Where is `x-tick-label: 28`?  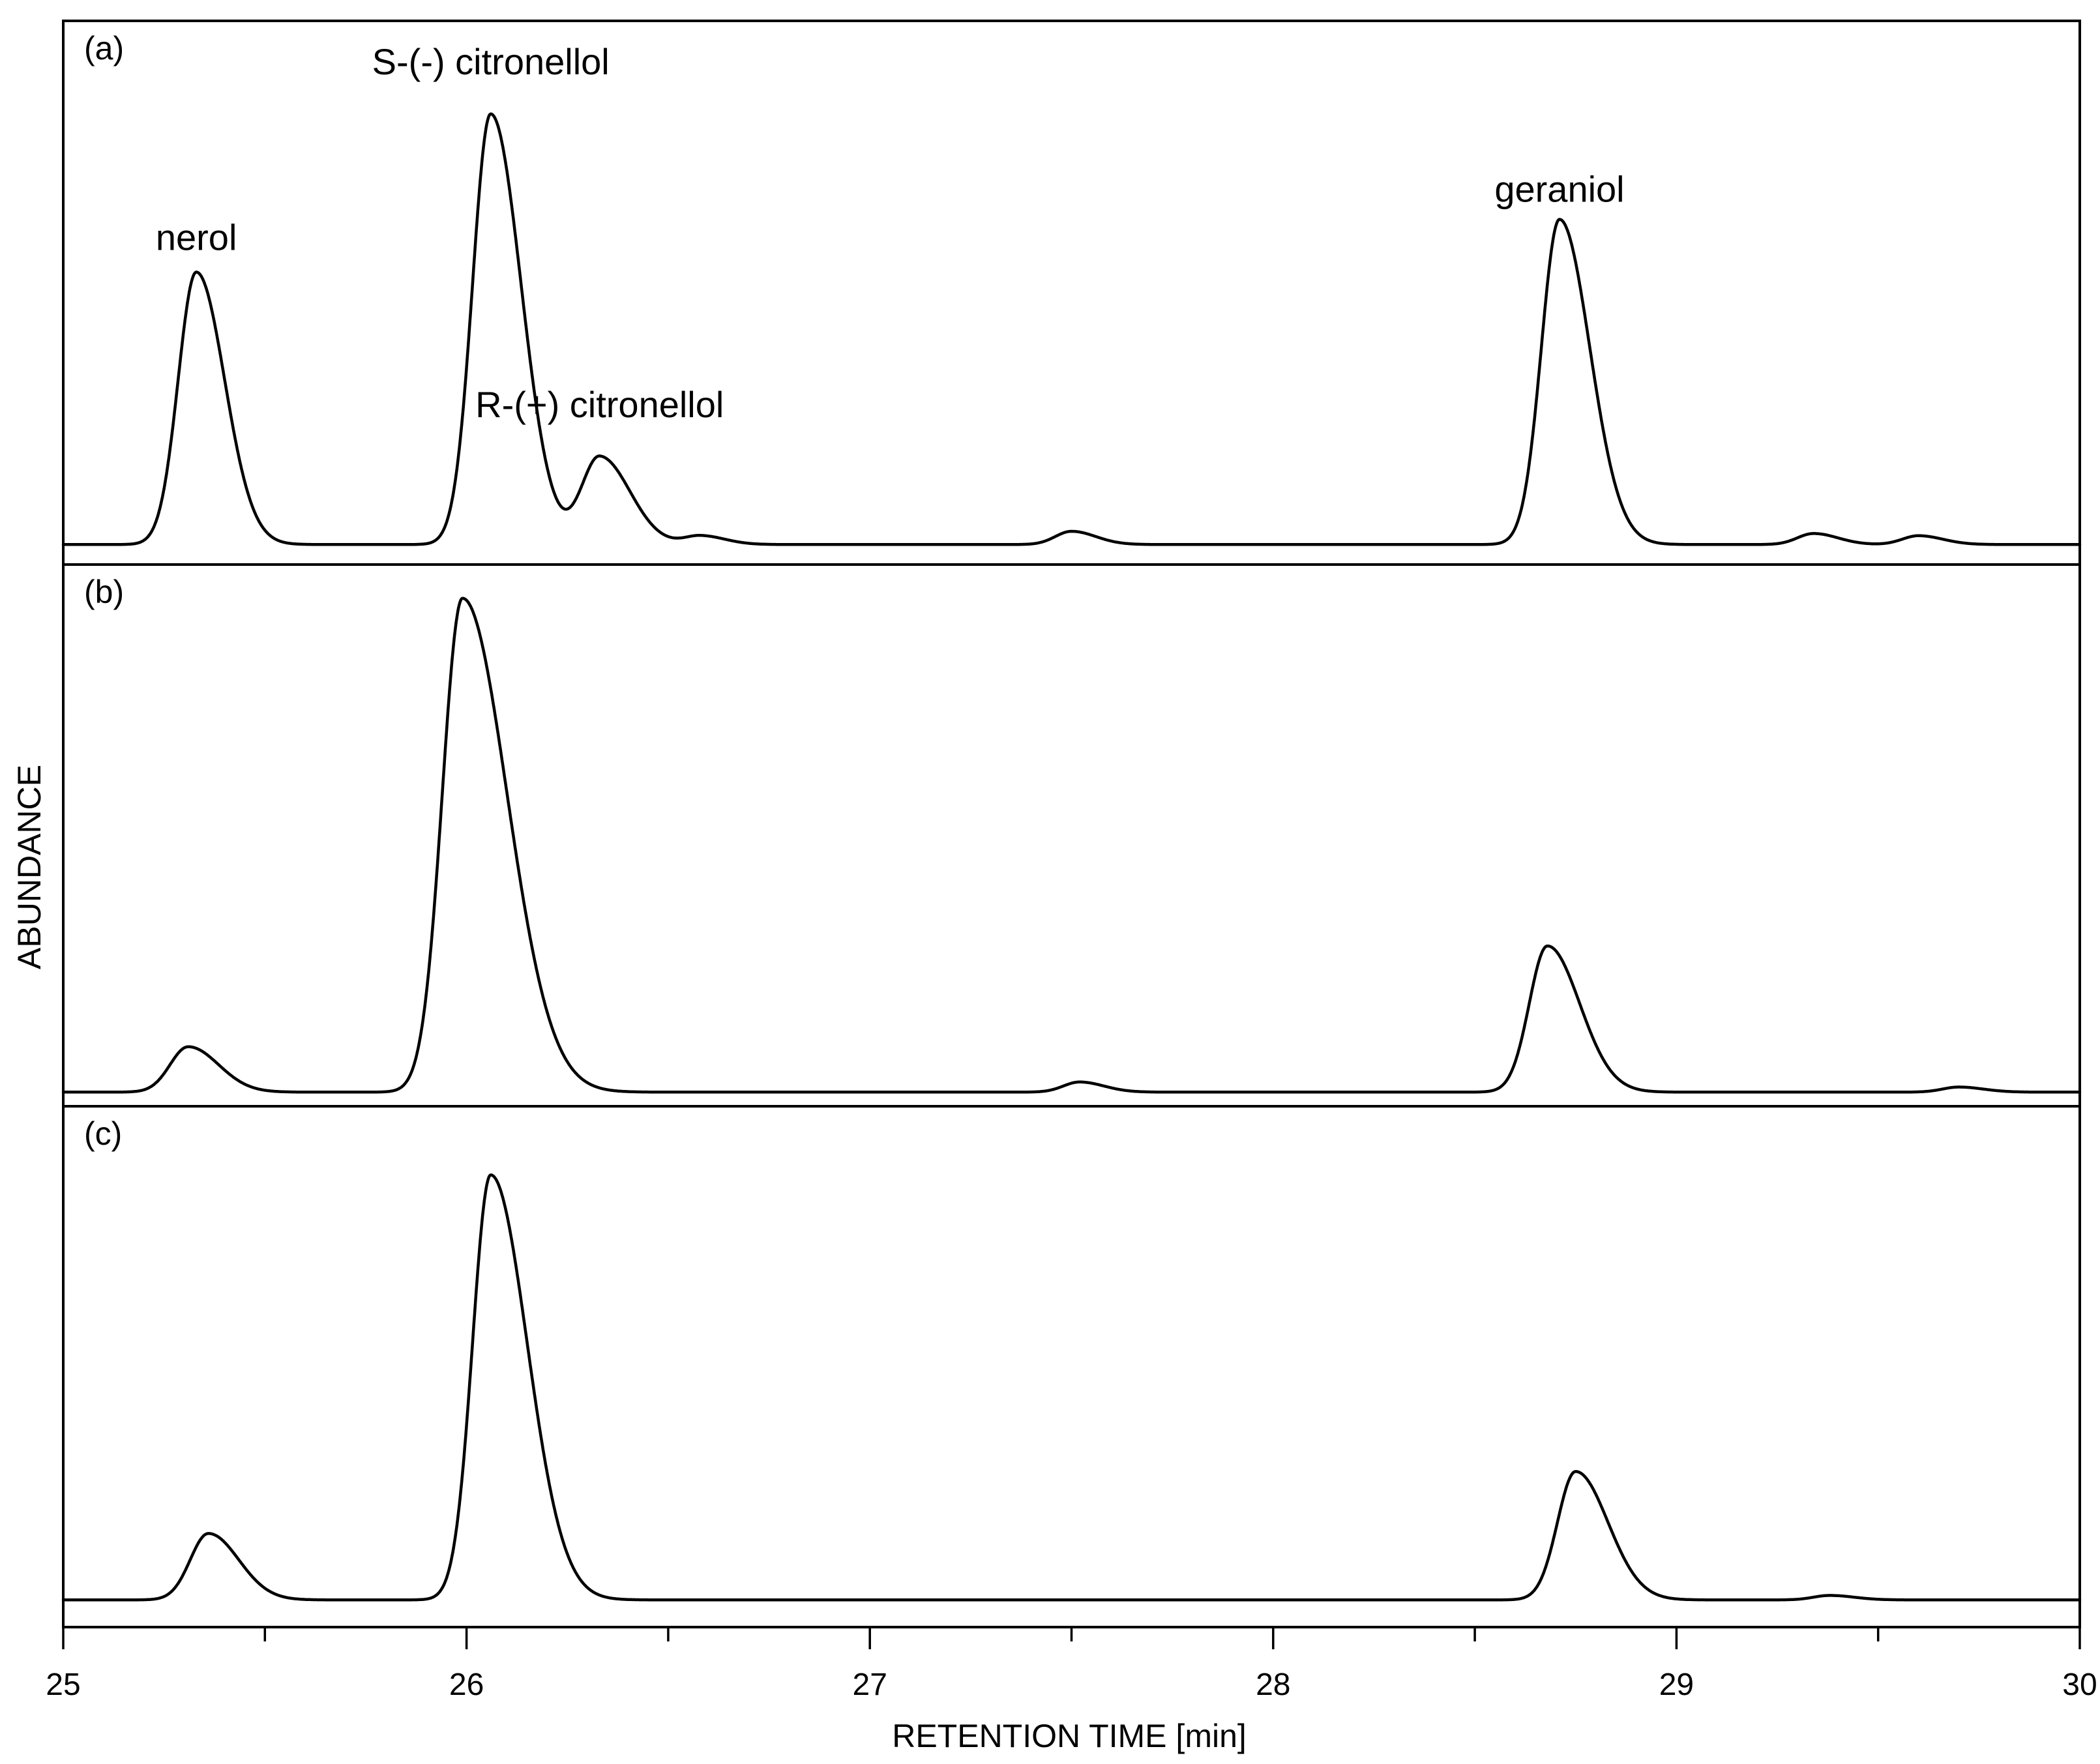
x-tick-label: 28 is located at coordinates (1273, 1685).